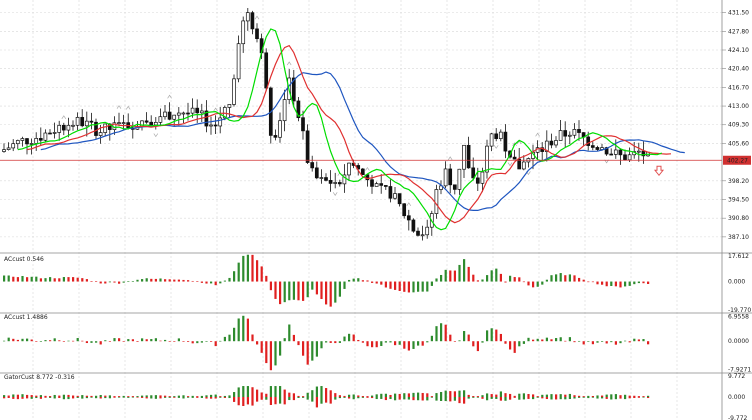 The width and height of the screenshot is (752, 420). I want to click on fractal-up-icon, so click(289, 63).